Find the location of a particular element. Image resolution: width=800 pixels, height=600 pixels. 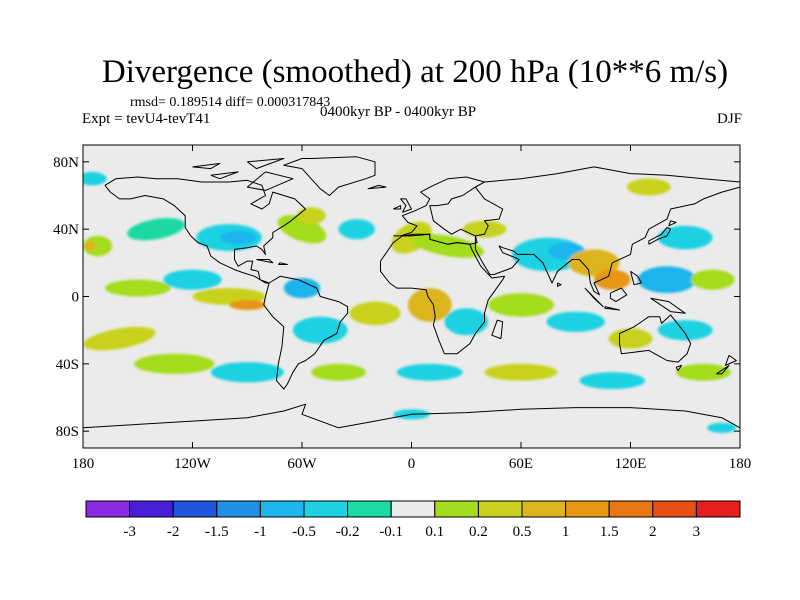

colorbar-label-12: 2 is located at coordinates (653, 532).